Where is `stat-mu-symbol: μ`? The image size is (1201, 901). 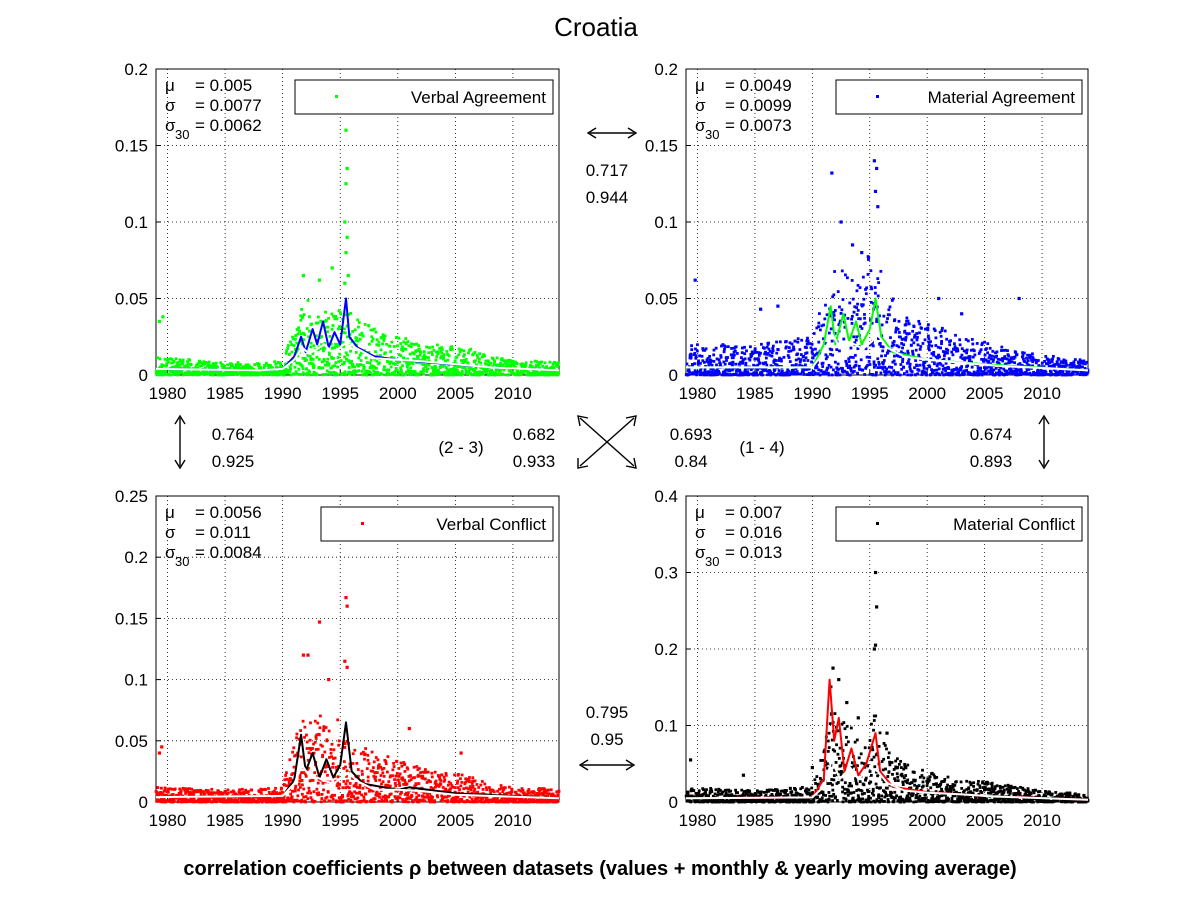
stat-mu-symbol: μ is located at coordinates (700, 85).